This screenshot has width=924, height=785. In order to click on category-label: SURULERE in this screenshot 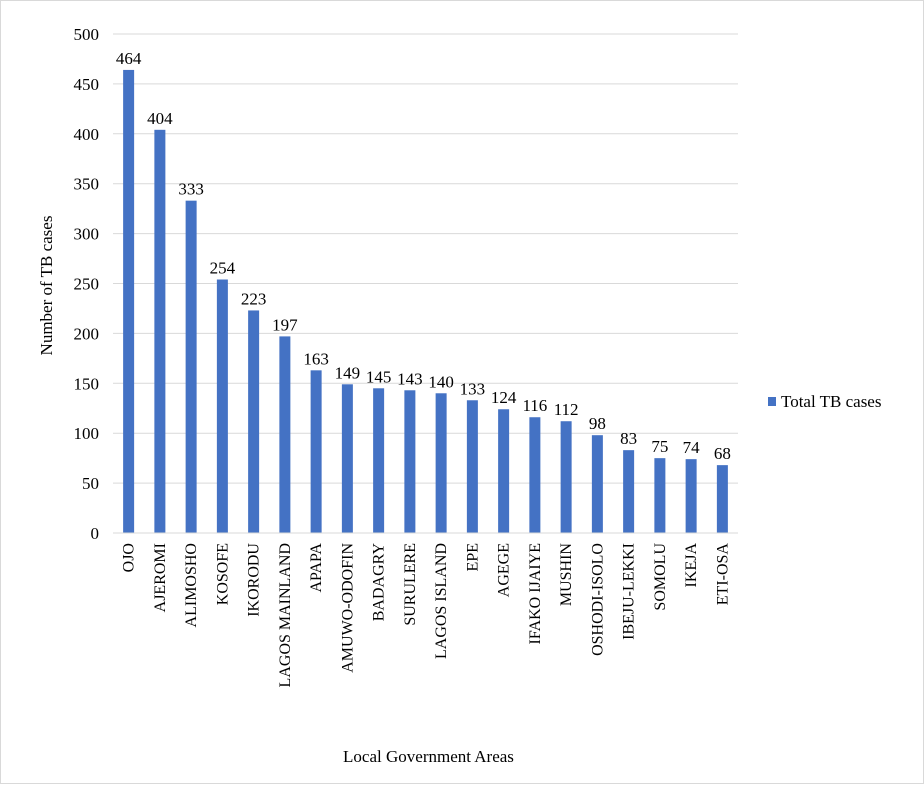, I will do `click(410, 584)`.